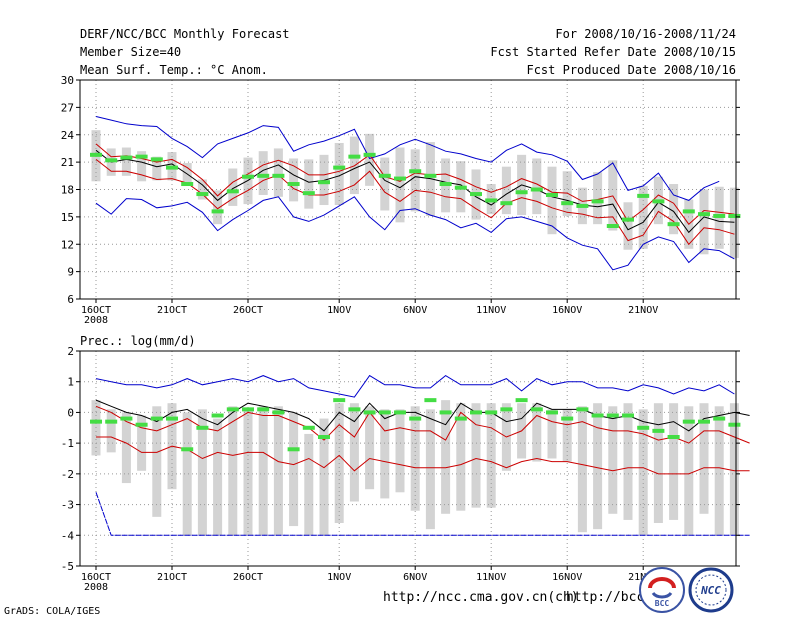  I want to click on x-tick-label: 26OCT, so click(248, 310).